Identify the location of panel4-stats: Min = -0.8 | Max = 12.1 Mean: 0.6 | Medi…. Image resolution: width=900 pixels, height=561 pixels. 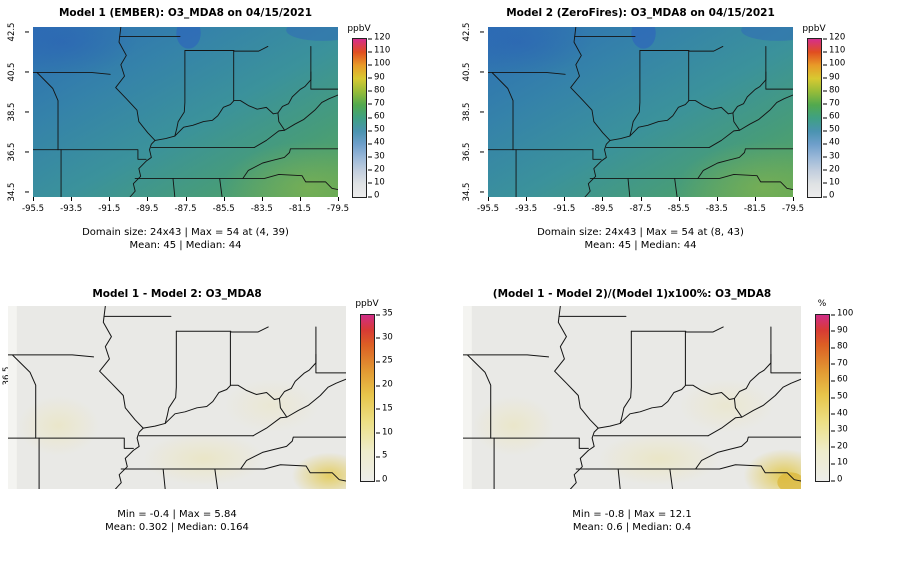
(632, 521).